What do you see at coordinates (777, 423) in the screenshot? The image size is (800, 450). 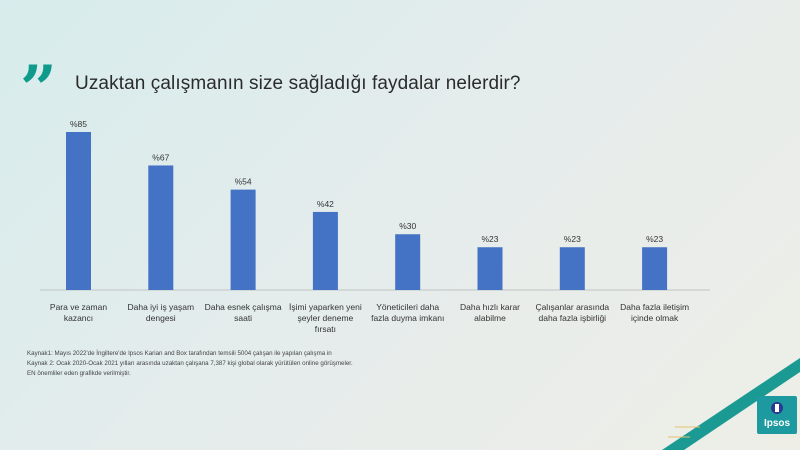 I see `logo-text: Ipsos` at bounding box center [777, 423].